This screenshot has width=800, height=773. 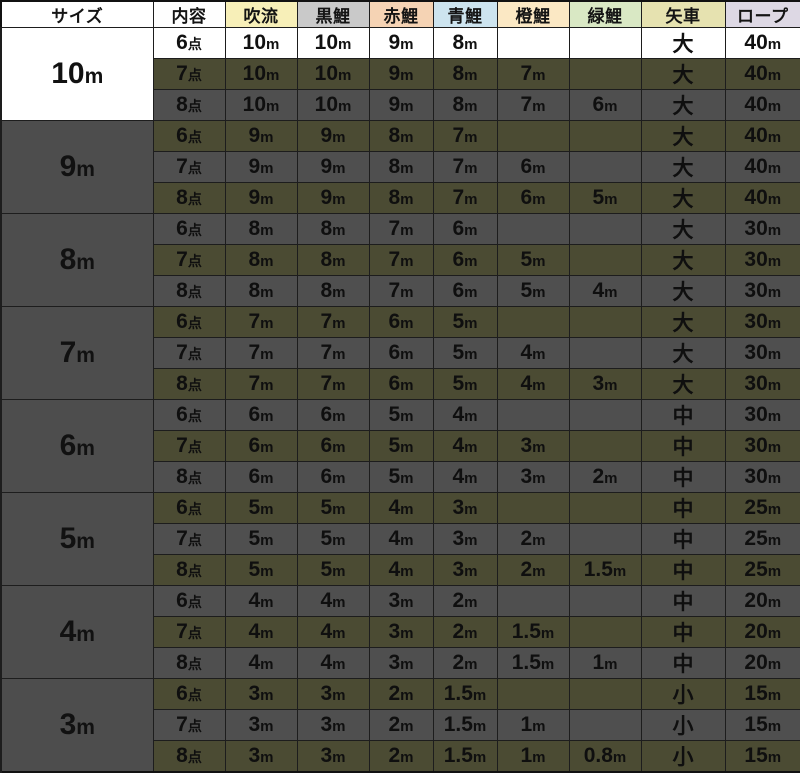 What do you see at coordinates (533, 105) in the screenshot?
I see `cell-daidaigoi: 7m` at bounding box center [533, 105].